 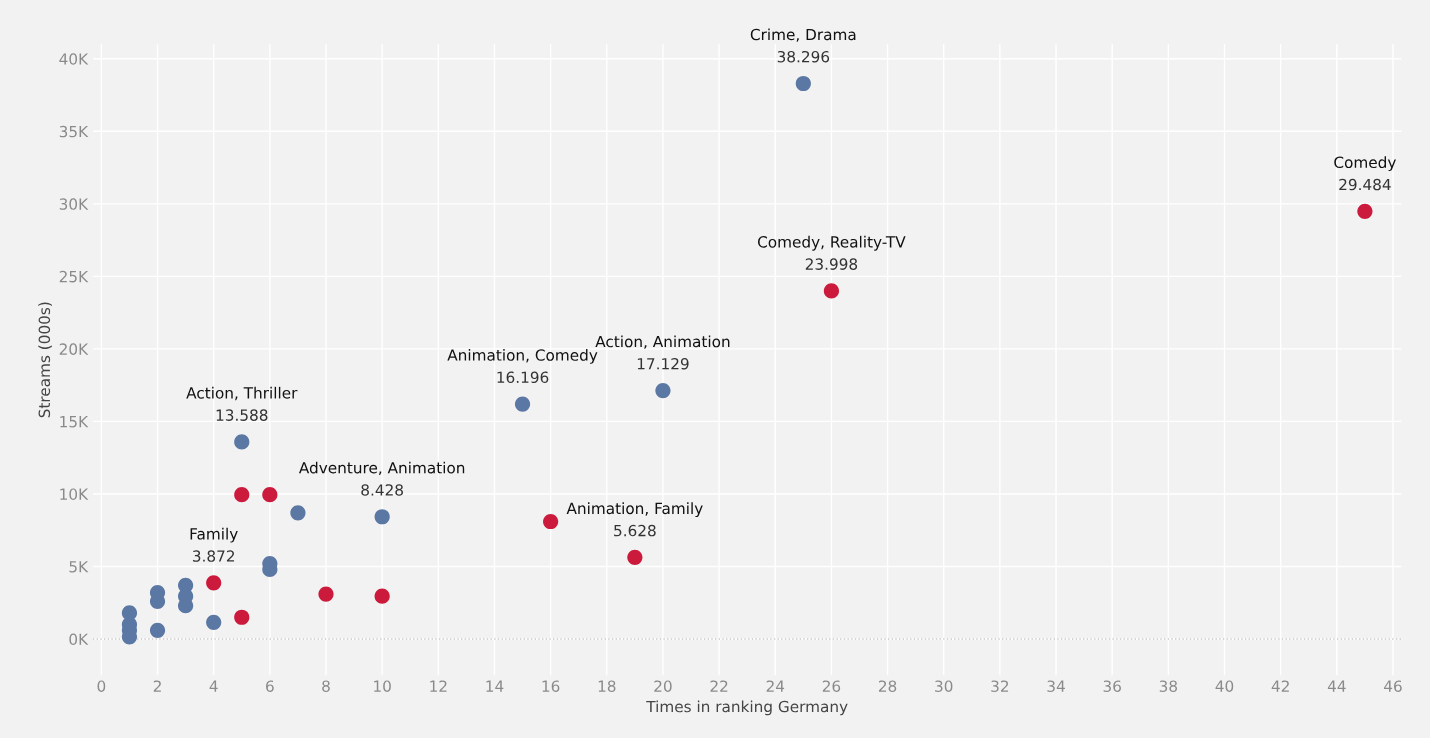 What do you see at coordinates (523, 377) in the screenshot?
I see `data-label: 16.196` at bounding box center [523, 377].